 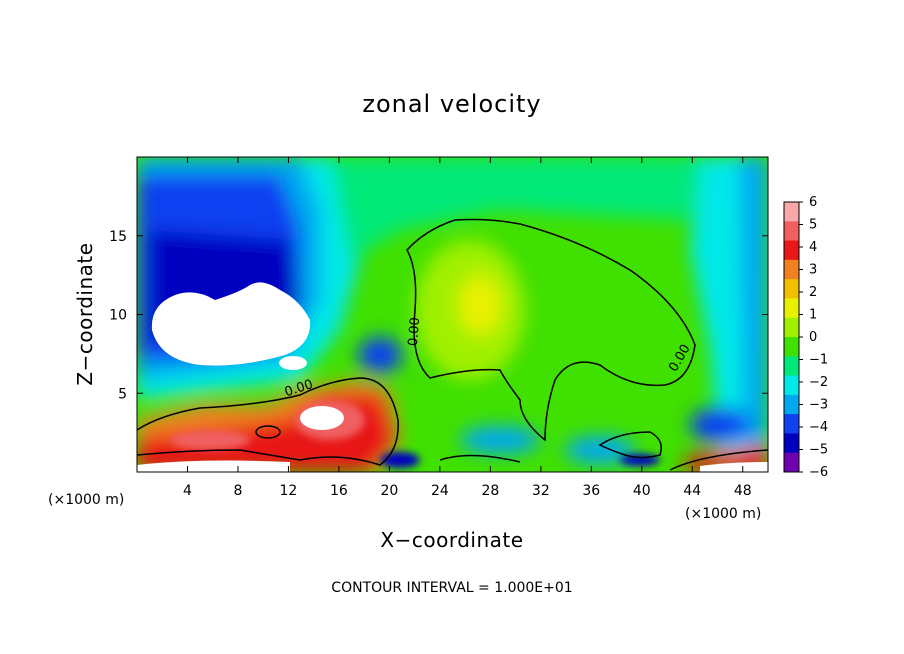 What do you see at coordinates (813, 315) in the screenshot?
I see `colorbar-label: 1` at bounding box center [813, 315].